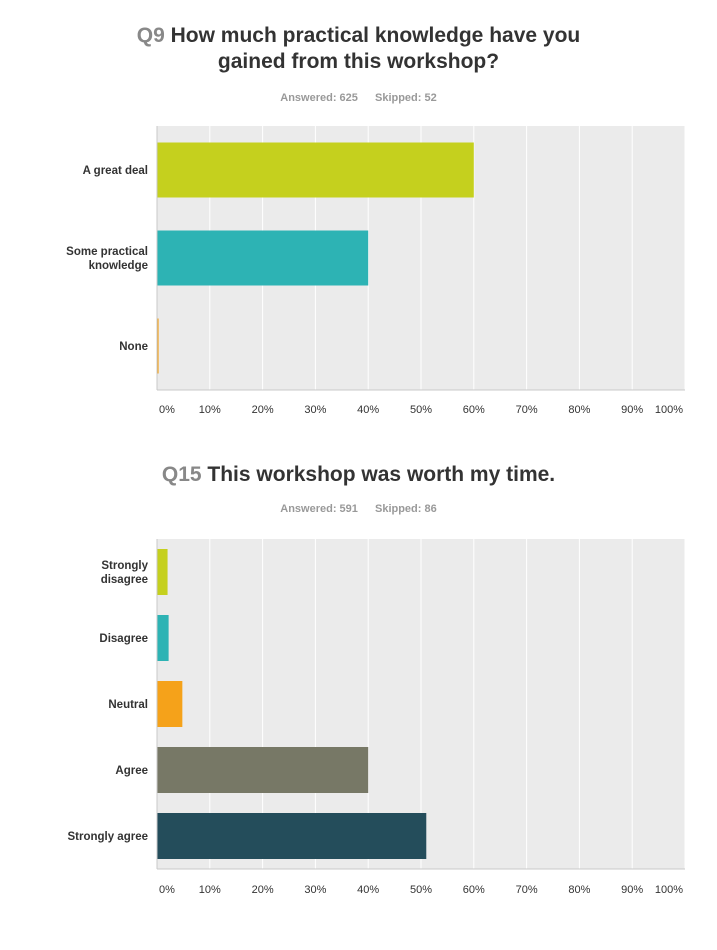 Image resolution: width=717 pixels, height=950 pixels. What do you see at coordinates (405, 98) in the screenshot?
I see `q9-skipped: Skipped: 52` at bounding box center [405, 98].